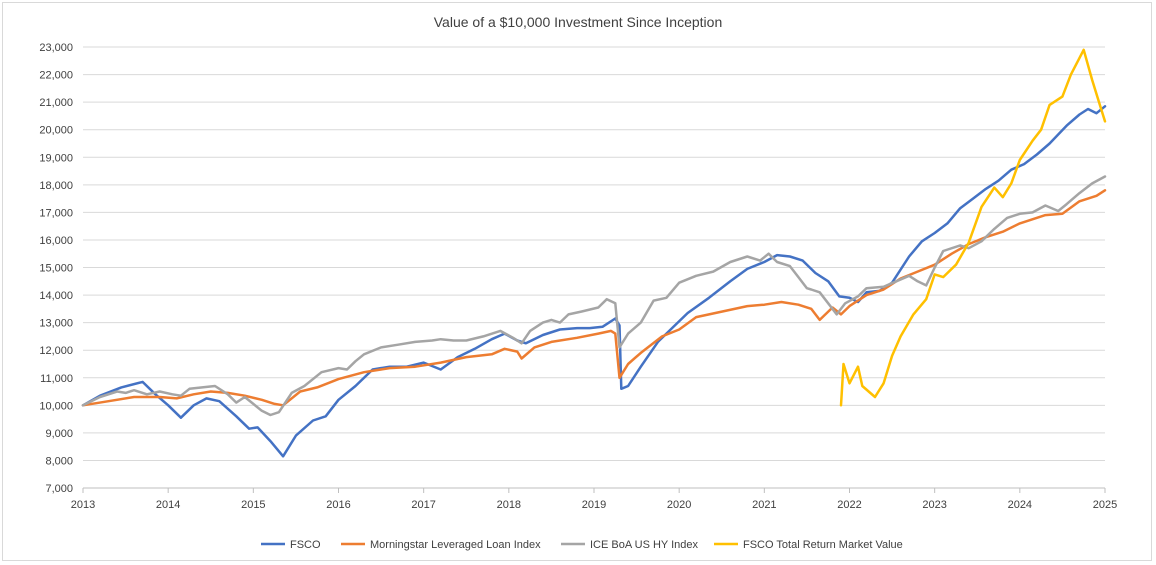 This screenshot has width=1156, height=565. I want to click on y-tick-label: 23,000, so click(56, 48).